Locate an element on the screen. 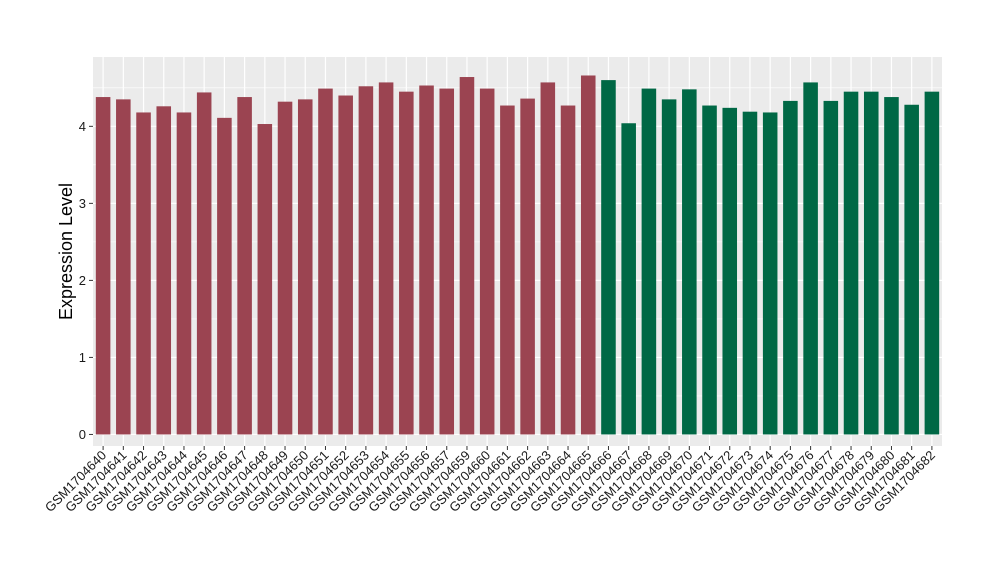 The width and height of the screenshot is (1000, 580). bar-GSM1704669 is located at coordinates (669, 267).